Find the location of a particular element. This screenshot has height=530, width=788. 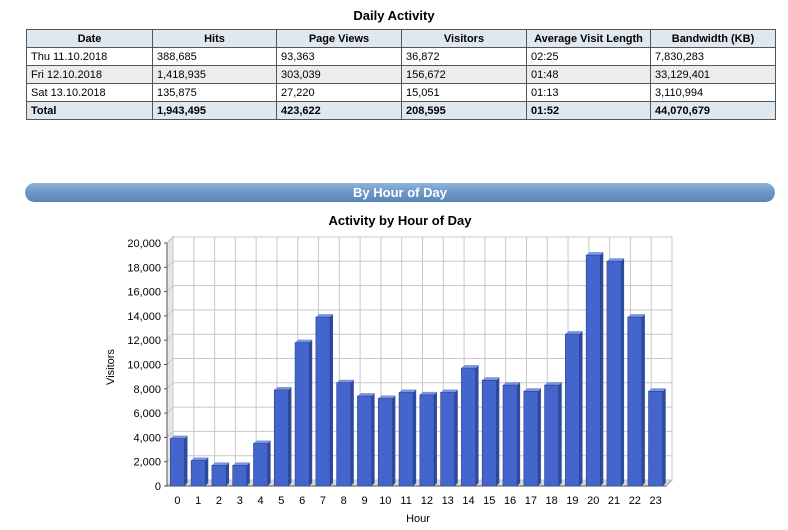

daily-activity-title: Daily Activity is located at coordinates (394, 15).